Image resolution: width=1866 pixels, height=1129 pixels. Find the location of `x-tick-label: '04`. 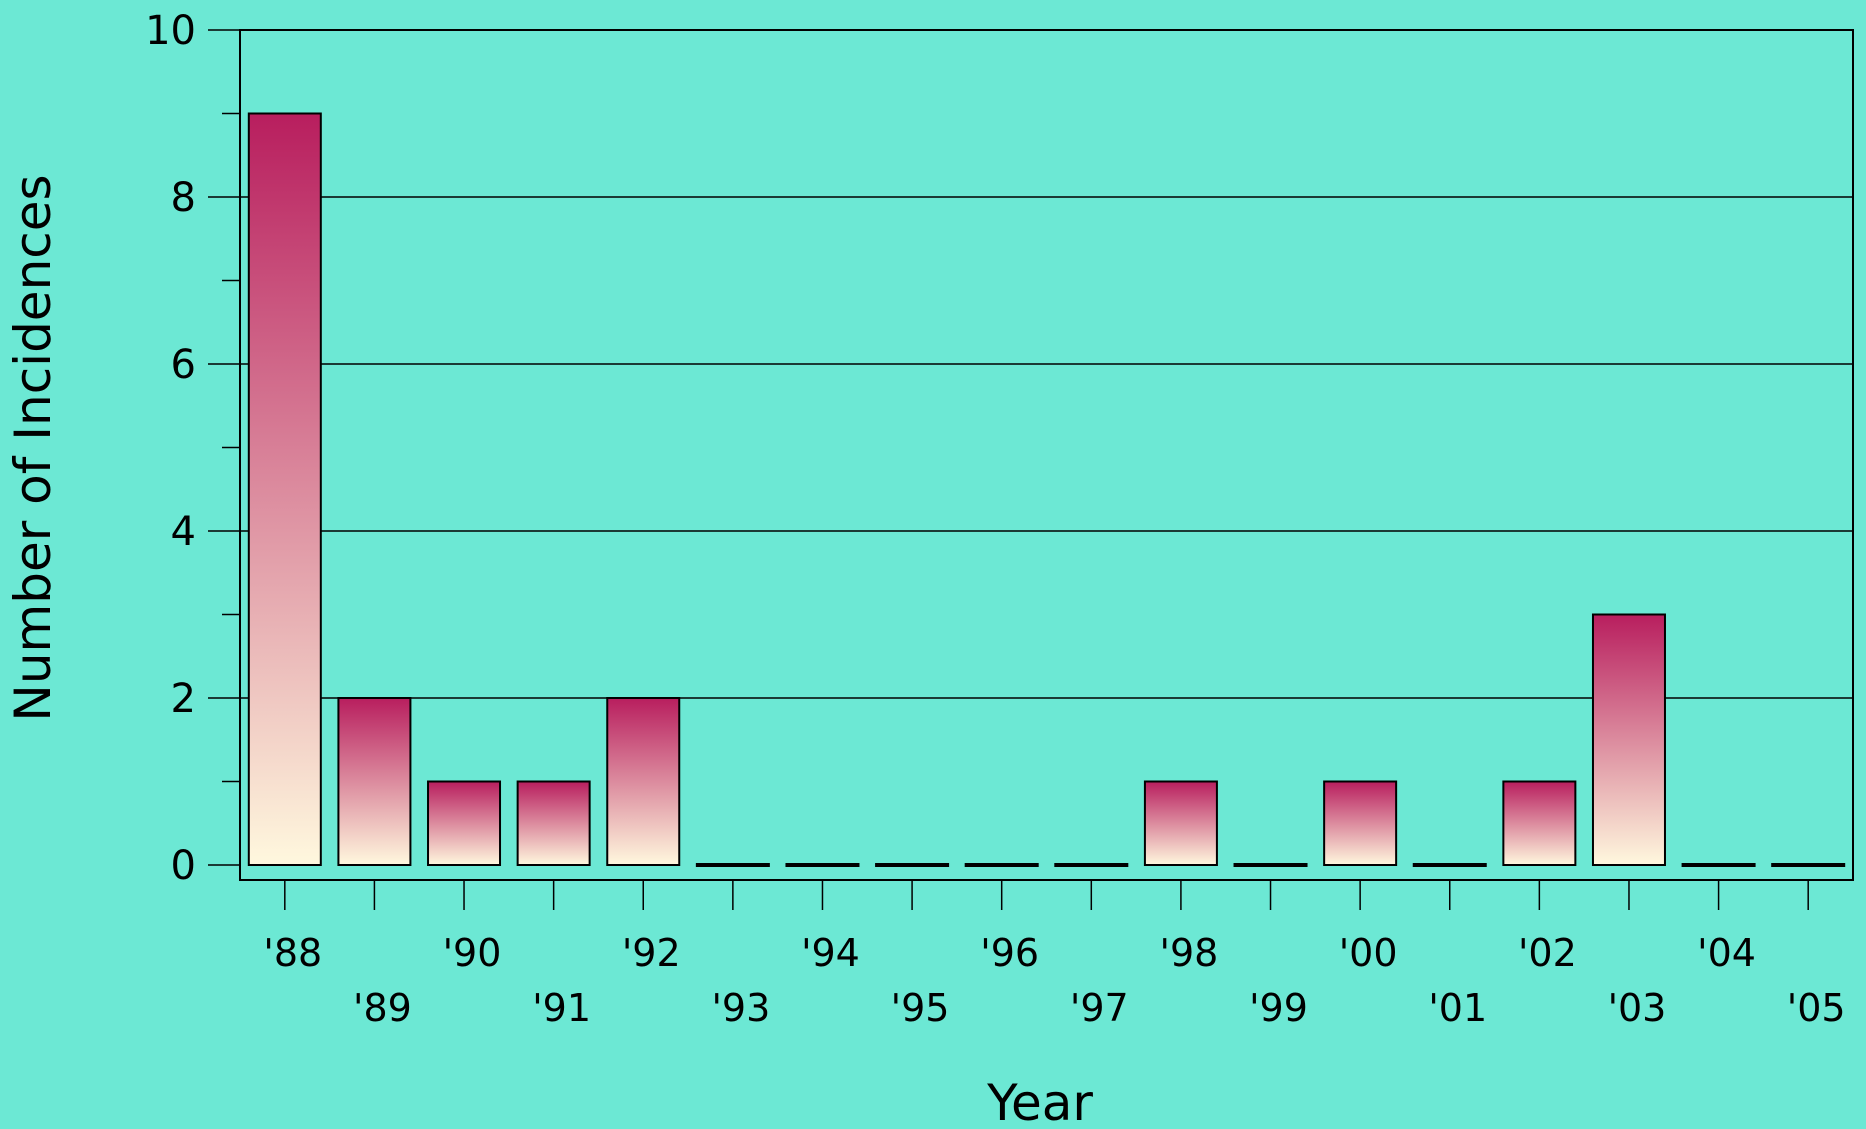

x-tick-label: '04 is located at coordinates (1726, 953).